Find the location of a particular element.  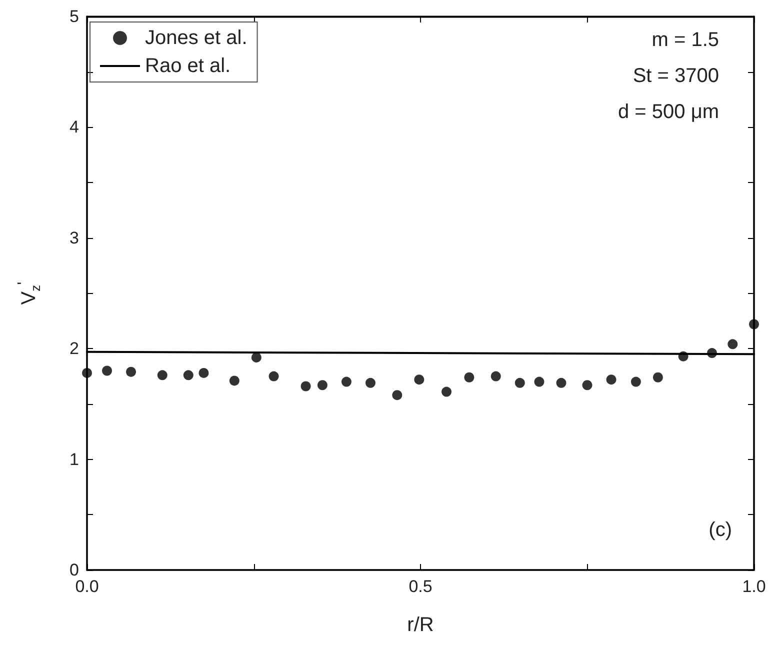

annotation: m = 1.5 is located at coordinates (686, 40).